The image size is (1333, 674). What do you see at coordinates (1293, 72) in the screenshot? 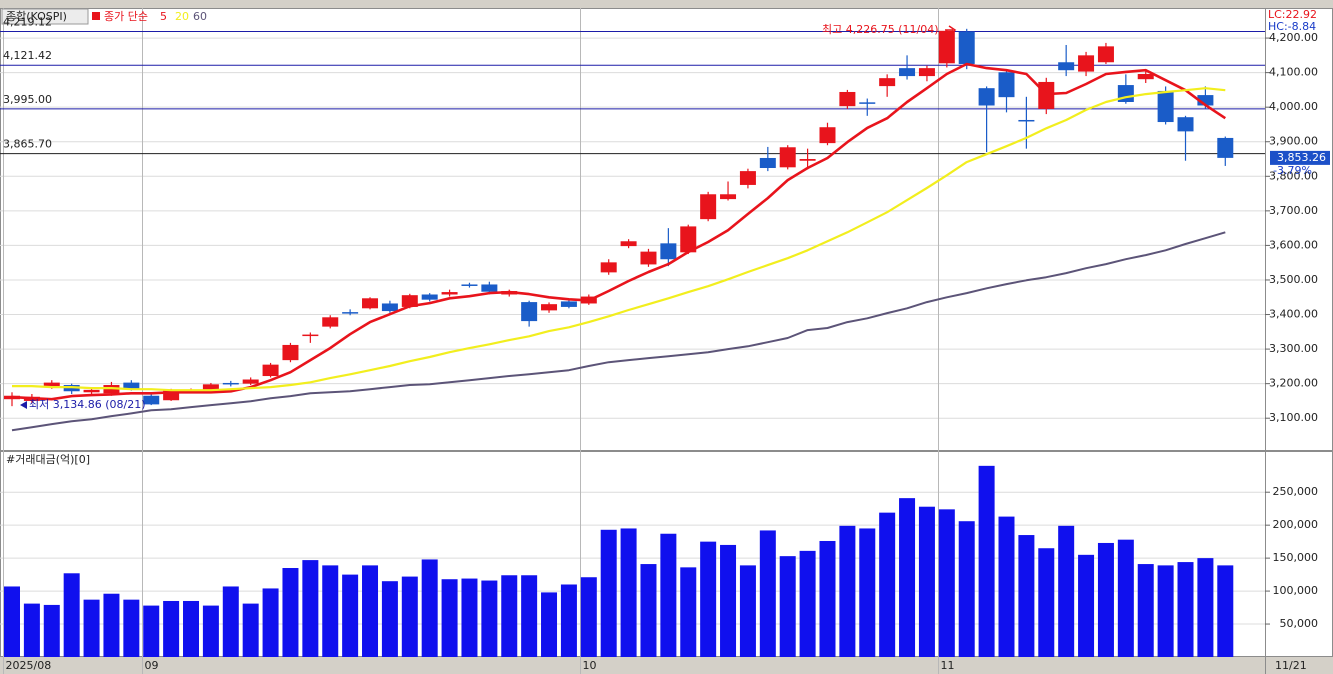
I see `y-tick-label: 4,100.00` at bounding box center [1293, 72].